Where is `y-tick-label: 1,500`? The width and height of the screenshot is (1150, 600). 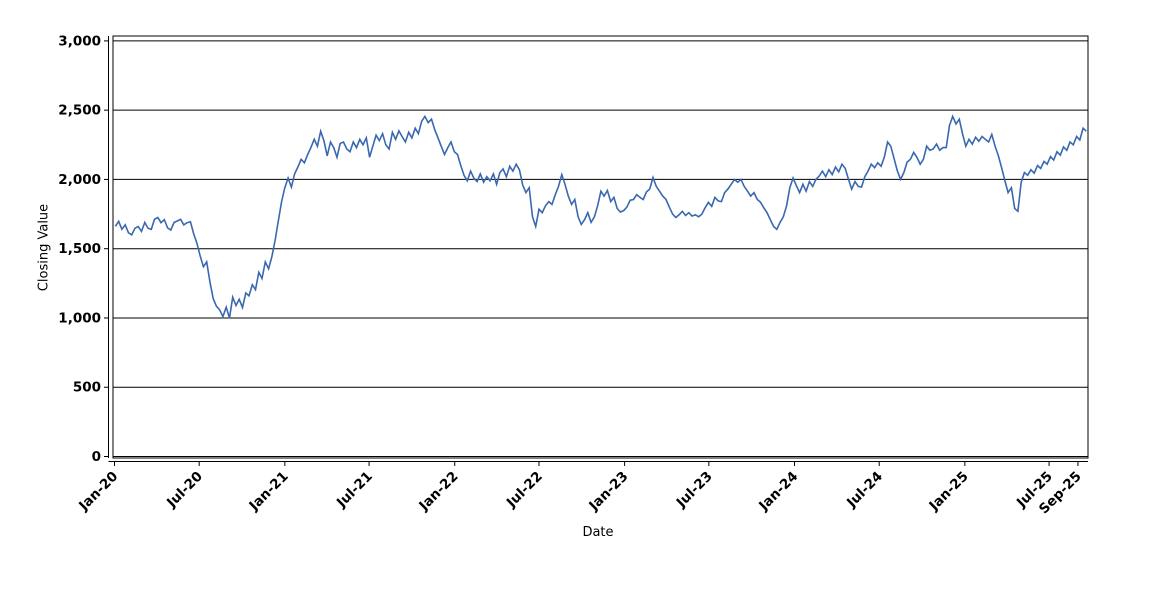 y-tick-label: 1,500 is located at coordinates (79, 249).